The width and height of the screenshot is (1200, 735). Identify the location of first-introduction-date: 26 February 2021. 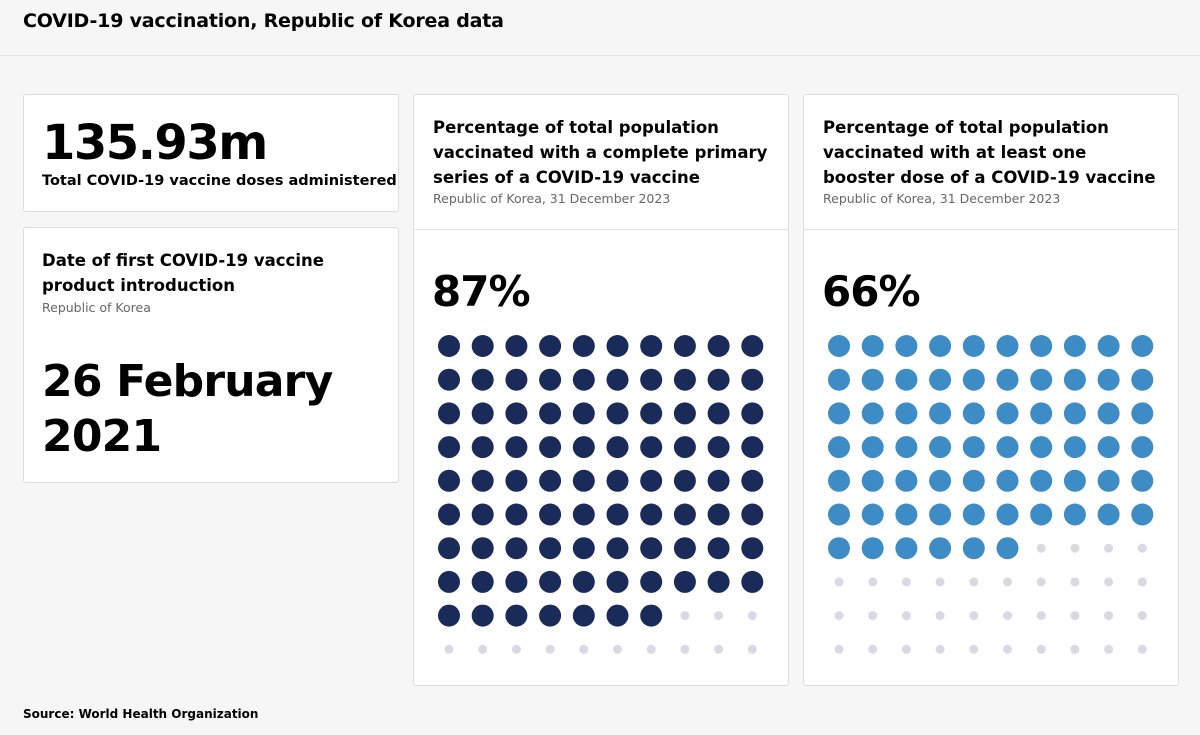
(187, 409).